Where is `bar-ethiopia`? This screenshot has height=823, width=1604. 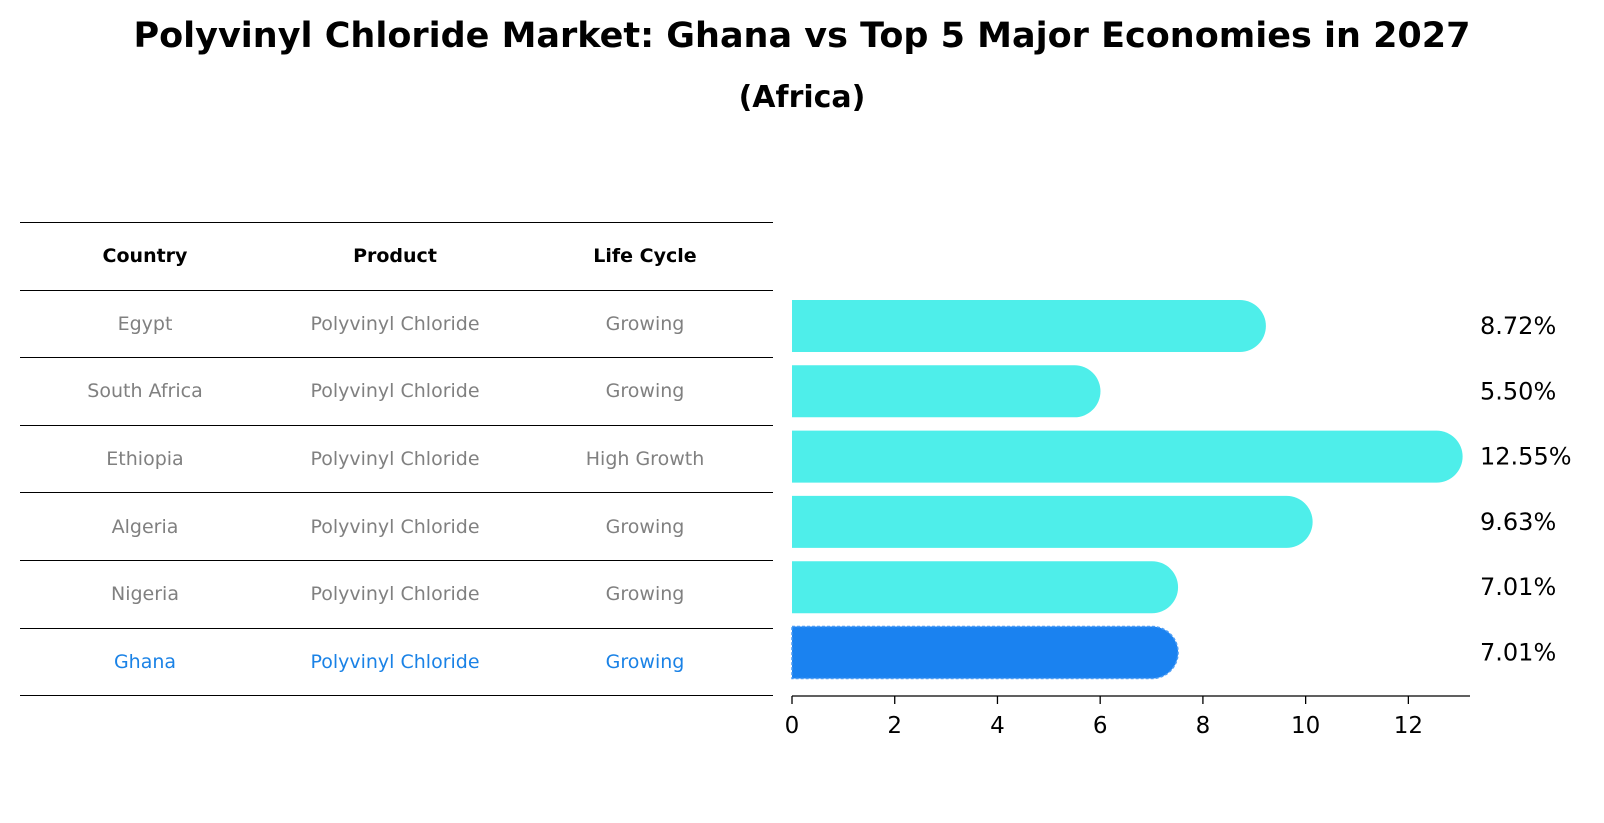
bar-ethiopia is located at coordinates (1127, 456).